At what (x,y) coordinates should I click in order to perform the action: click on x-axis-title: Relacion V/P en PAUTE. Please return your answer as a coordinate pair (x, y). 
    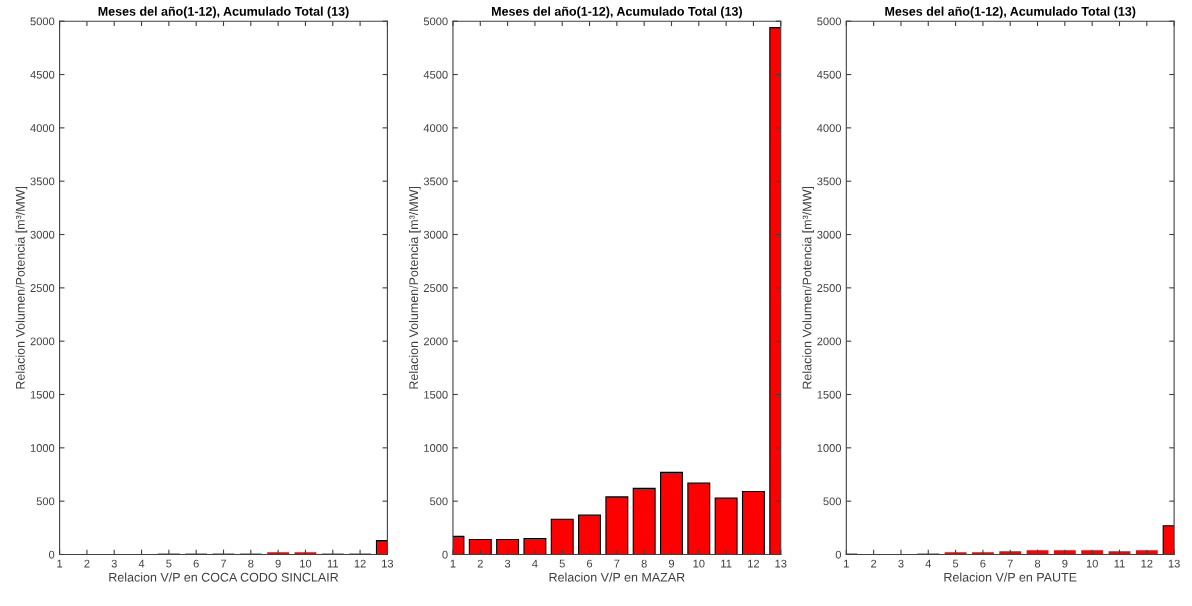
    Looking at the image, I should click on (1010, 577).